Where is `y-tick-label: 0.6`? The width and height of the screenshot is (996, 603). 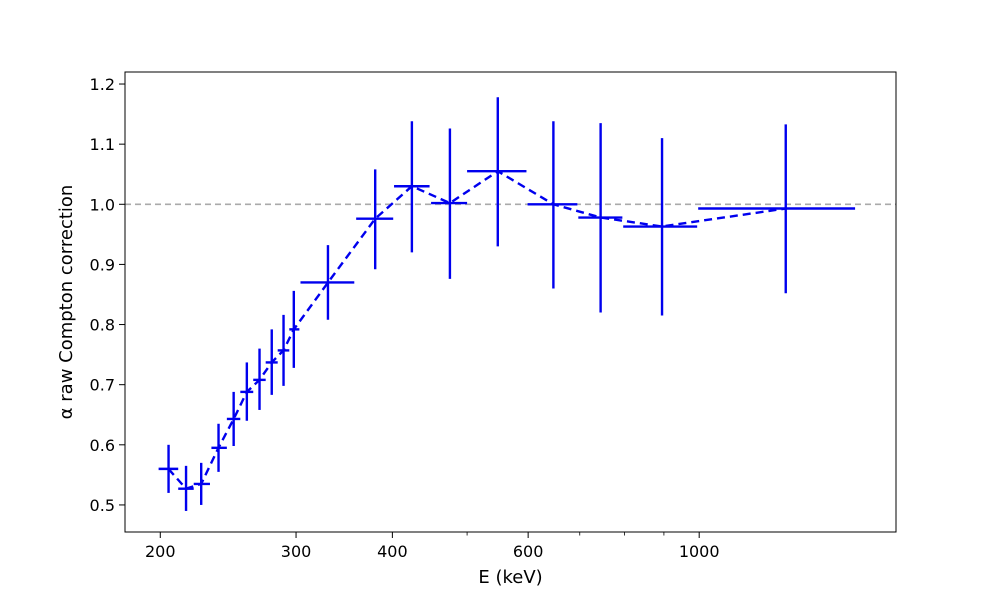 y-tick-label: 0.6 is located at coordinates (102, 445).